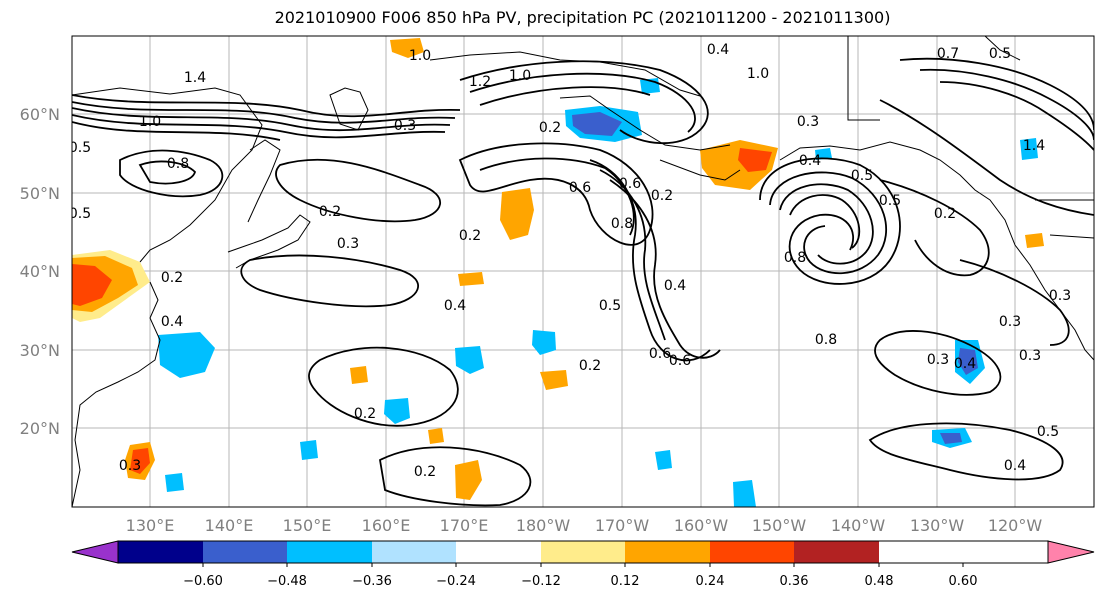 Image resolution: width=1105 pixels, height=601 pixels. What do you see at coordinates (879, 581) in the screenshot?
I see `colorbar-tick-label: 0.48` at bounding box center [879, 581].